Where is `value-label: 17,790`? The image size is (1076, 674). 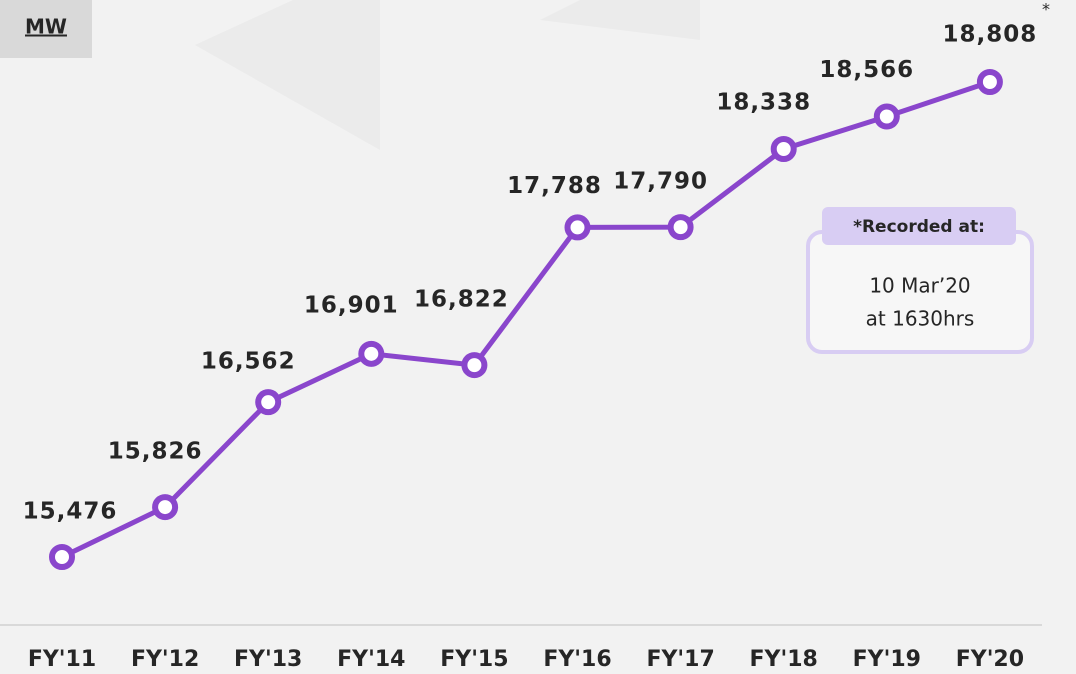
value-label: 17,790 is located at coordinates (660, 182).